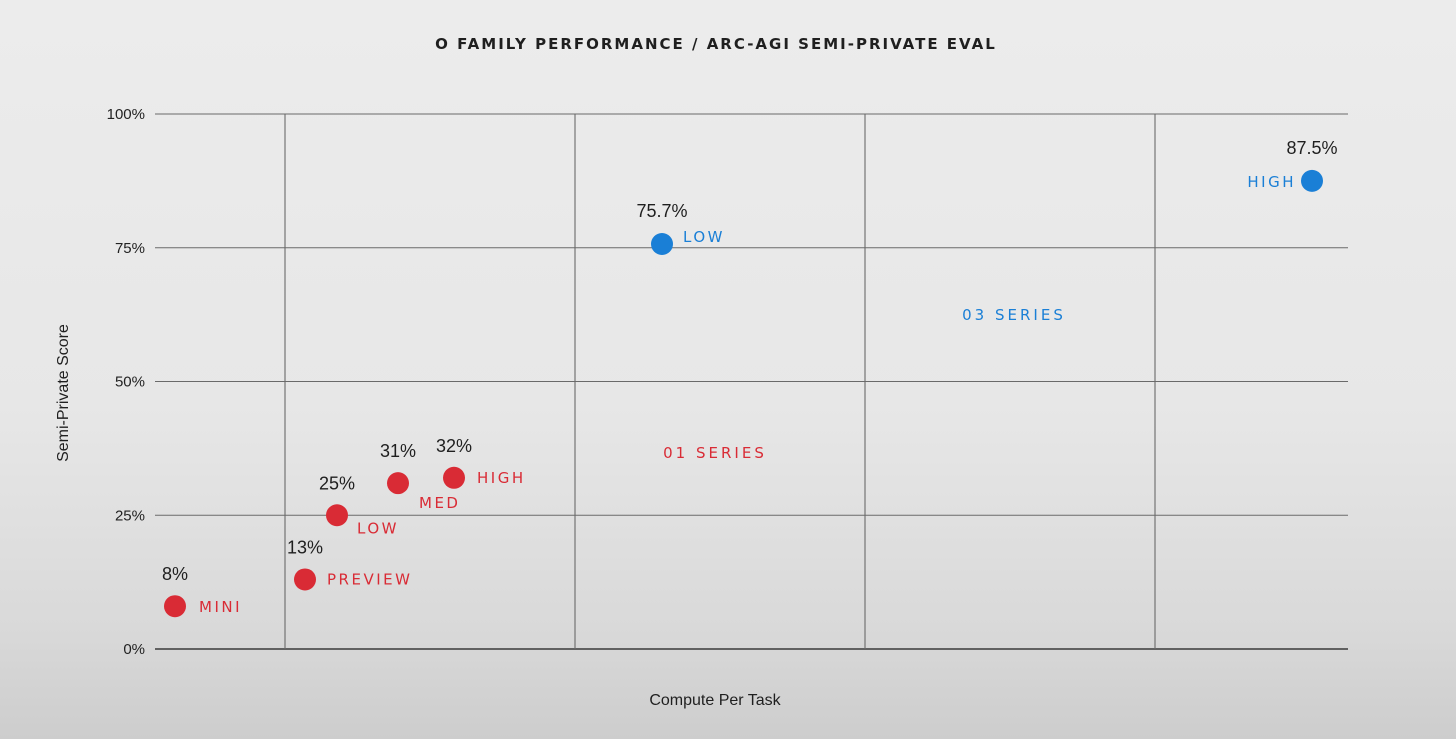 The height and width of the screenshot is (739, 1456). What do you see at coordinates (175, 574) in the screenshot?
I see `data-value-label: 8%` at bounding box center [175, 574].